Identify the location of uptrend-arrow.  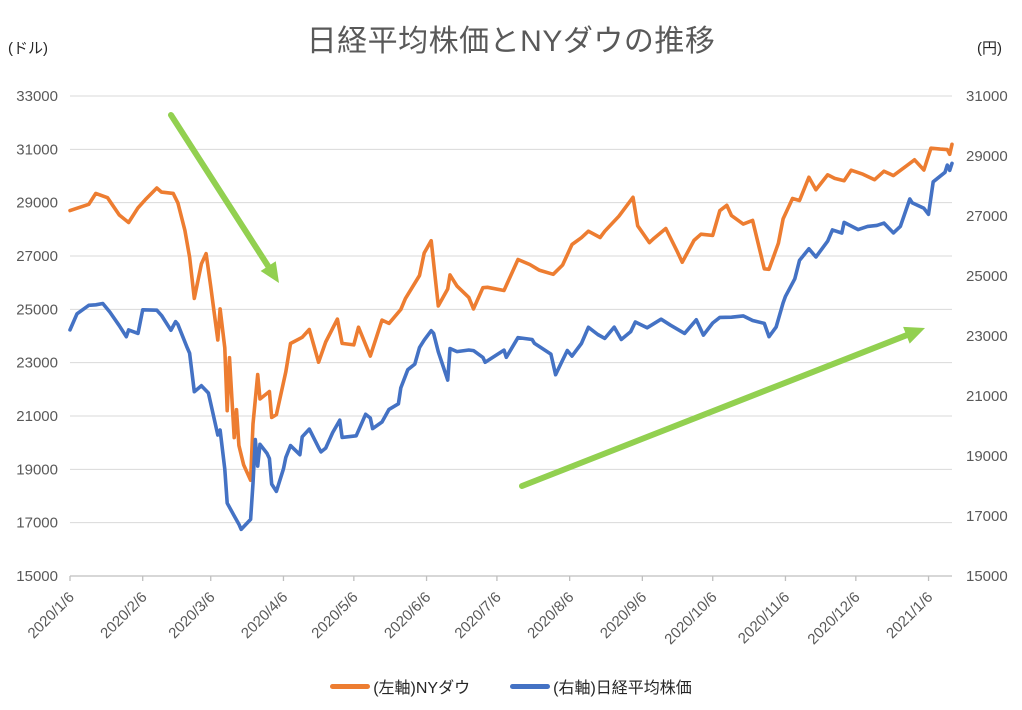
(722, 407).